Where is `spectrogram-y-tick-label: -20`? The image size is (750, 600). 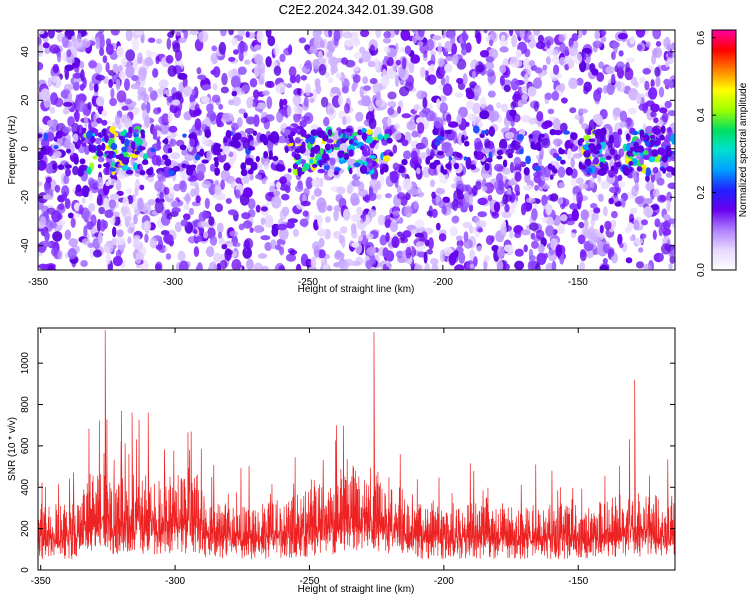
spectrogram-y-tick-label: -20 is located at coordinates (25, 197).